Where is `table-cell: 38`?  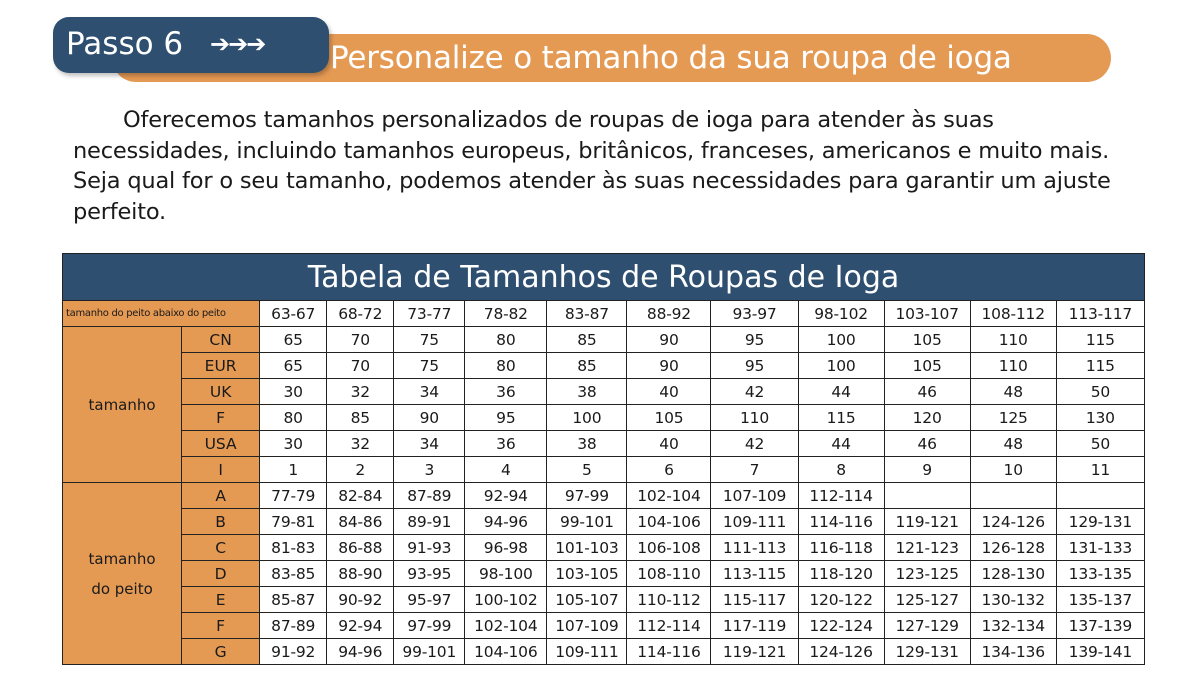 table-cell: 38 is located at coordinates (587, 391).